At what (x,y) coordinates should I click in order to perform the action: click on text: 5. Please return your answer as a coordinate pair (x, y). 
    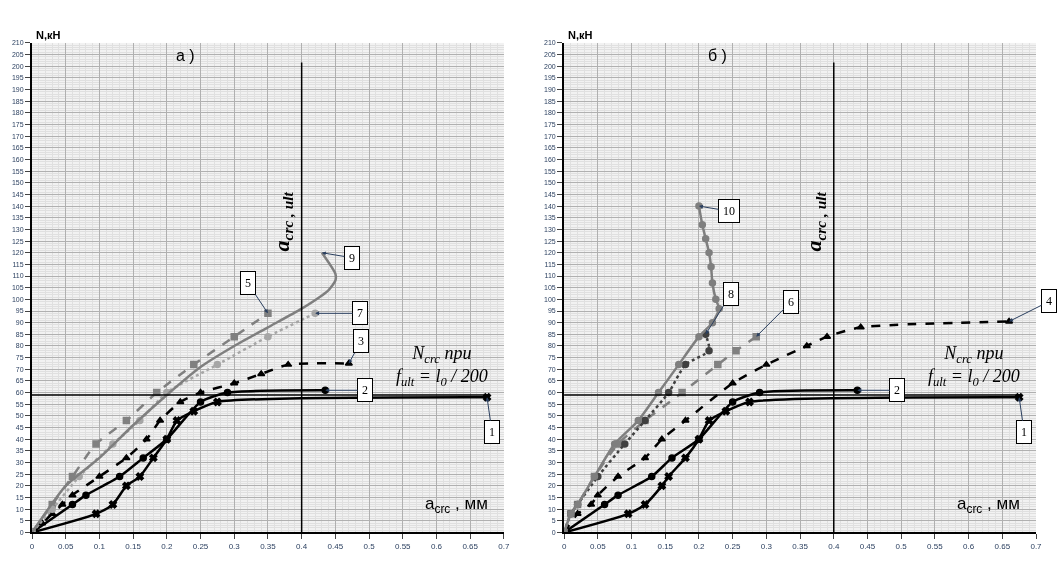
    Looking at the image, I should click on (248, 283).